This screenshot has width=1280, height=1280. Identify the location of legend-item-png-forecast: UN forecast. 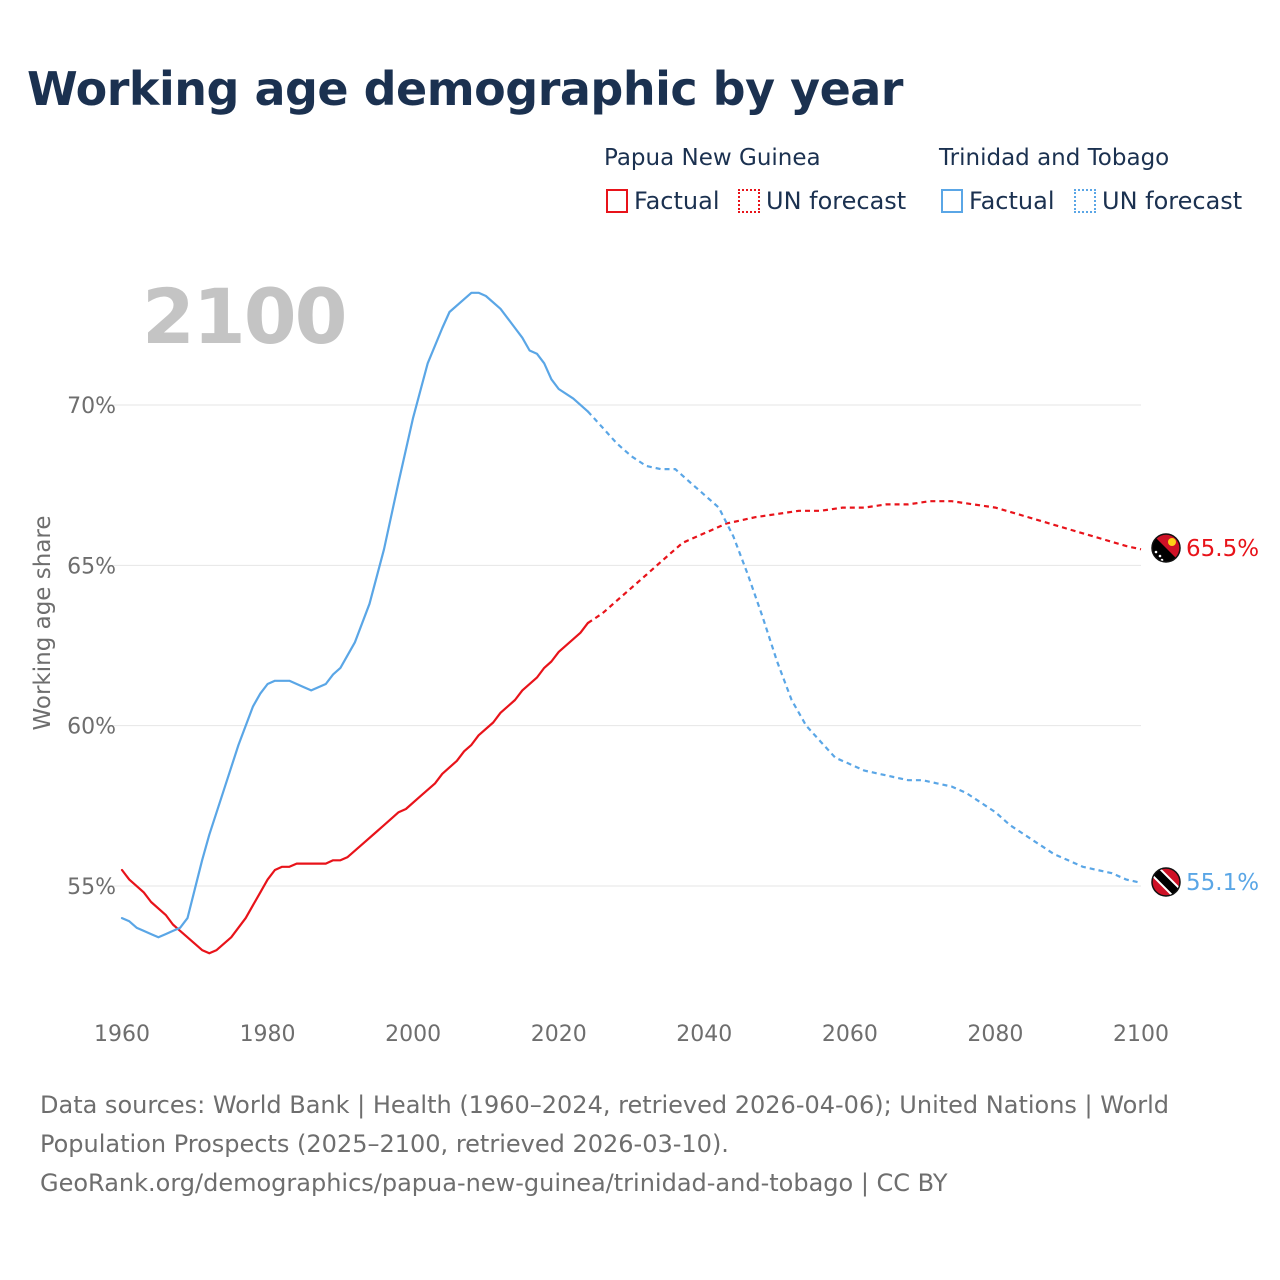
(822, 201).